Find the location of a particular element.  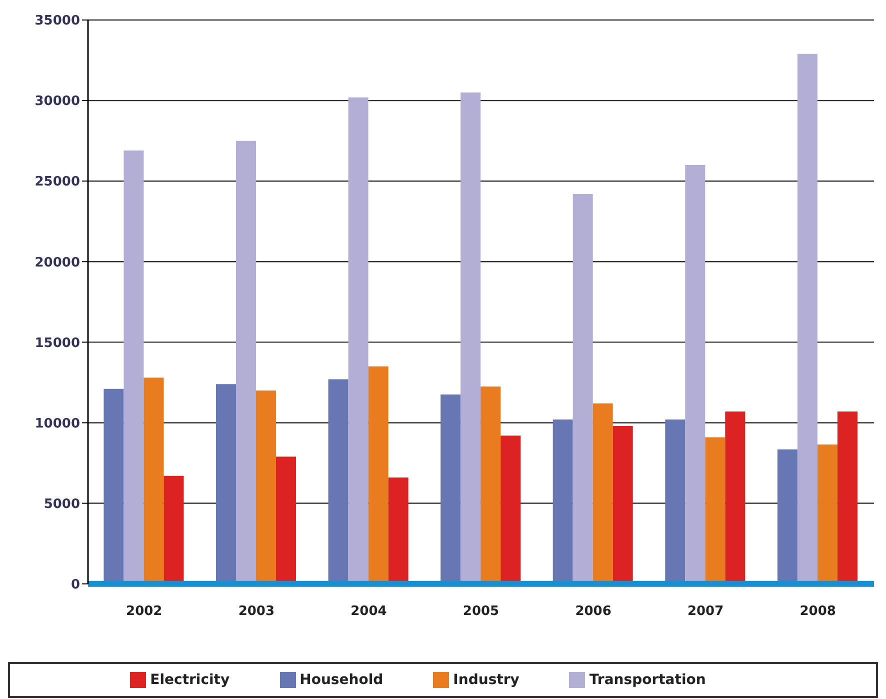

y-tick-label: 35000 is located at coordinates (57, 21).